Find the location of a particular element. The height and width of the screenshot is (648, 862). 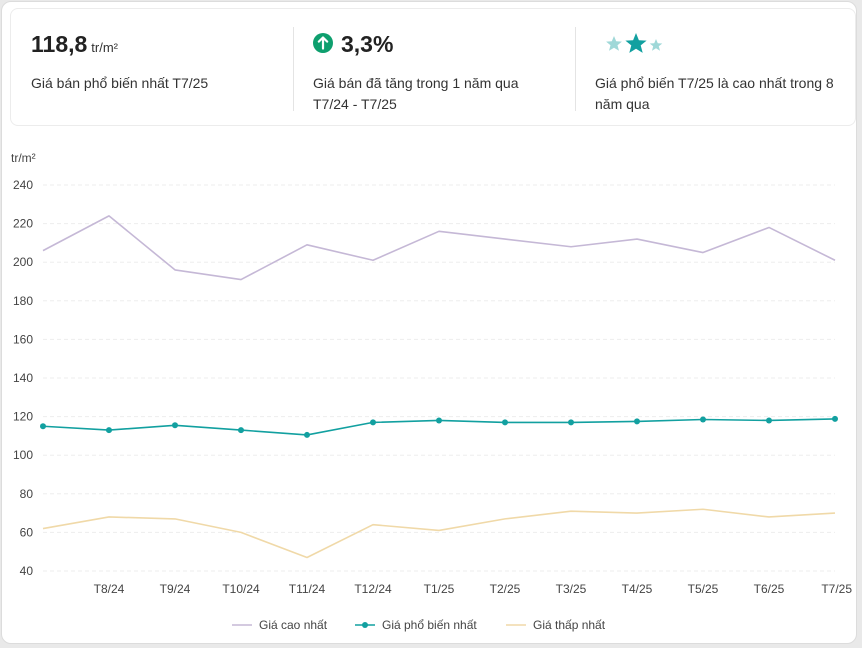

rating-label-line1: Giá phổ biến T7/25 là cao nhất trong 8 is located at coordinates (714, 83).